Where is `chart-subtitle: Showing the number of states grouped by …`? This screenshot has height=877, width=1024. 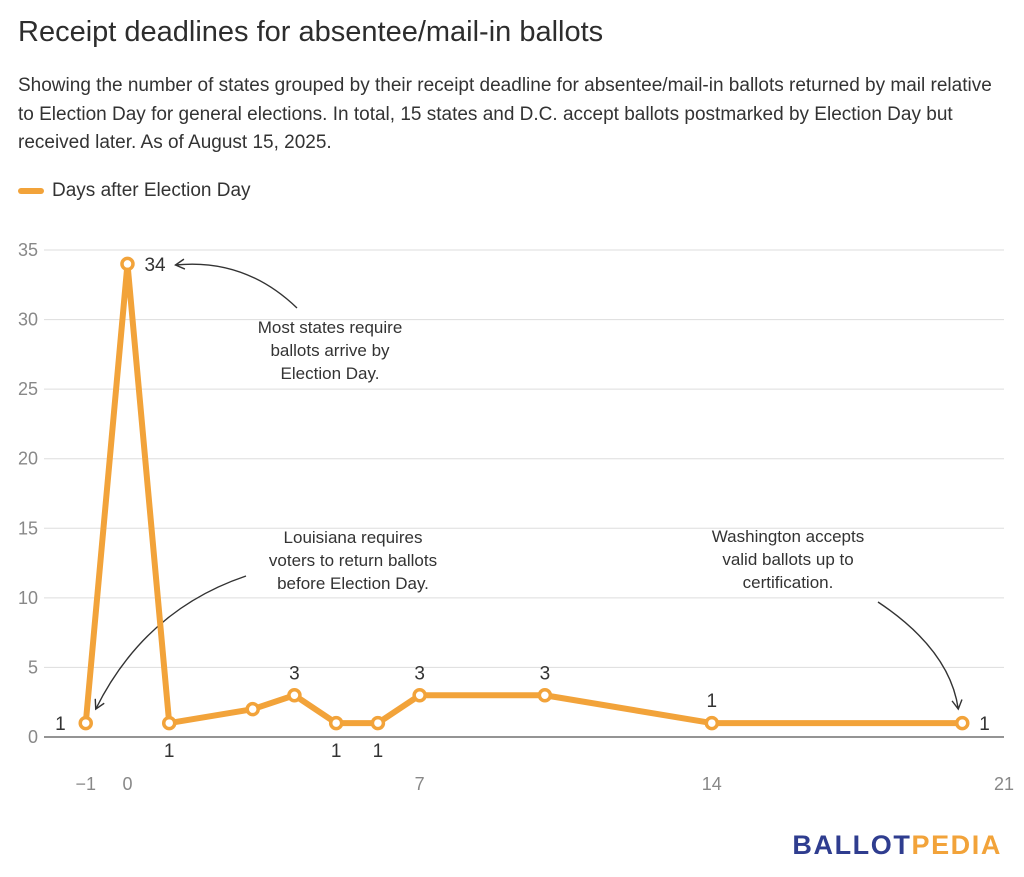 chart-subtitle: Showing the number of states grouped by … is located at coordinates (505, 114).